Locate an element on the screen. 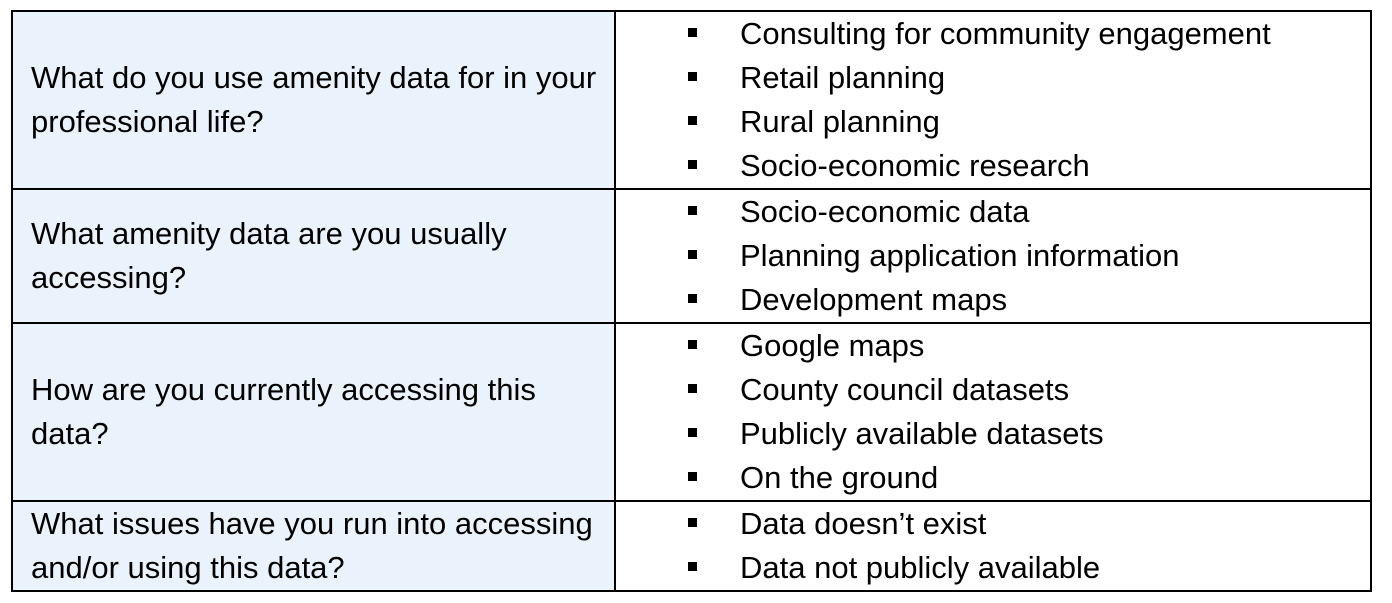 This screenshot has width=1392, height=603. answer-text: Consulting for community engagement is located at coordinates (1005, 33).